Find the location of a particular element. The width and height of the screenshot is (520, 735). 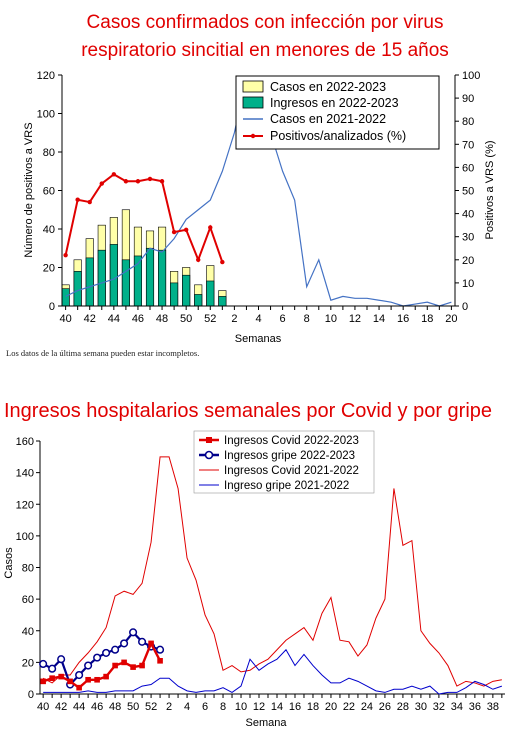

rsv-y2-tick-label: 70 is located at coordinates (468, 145).